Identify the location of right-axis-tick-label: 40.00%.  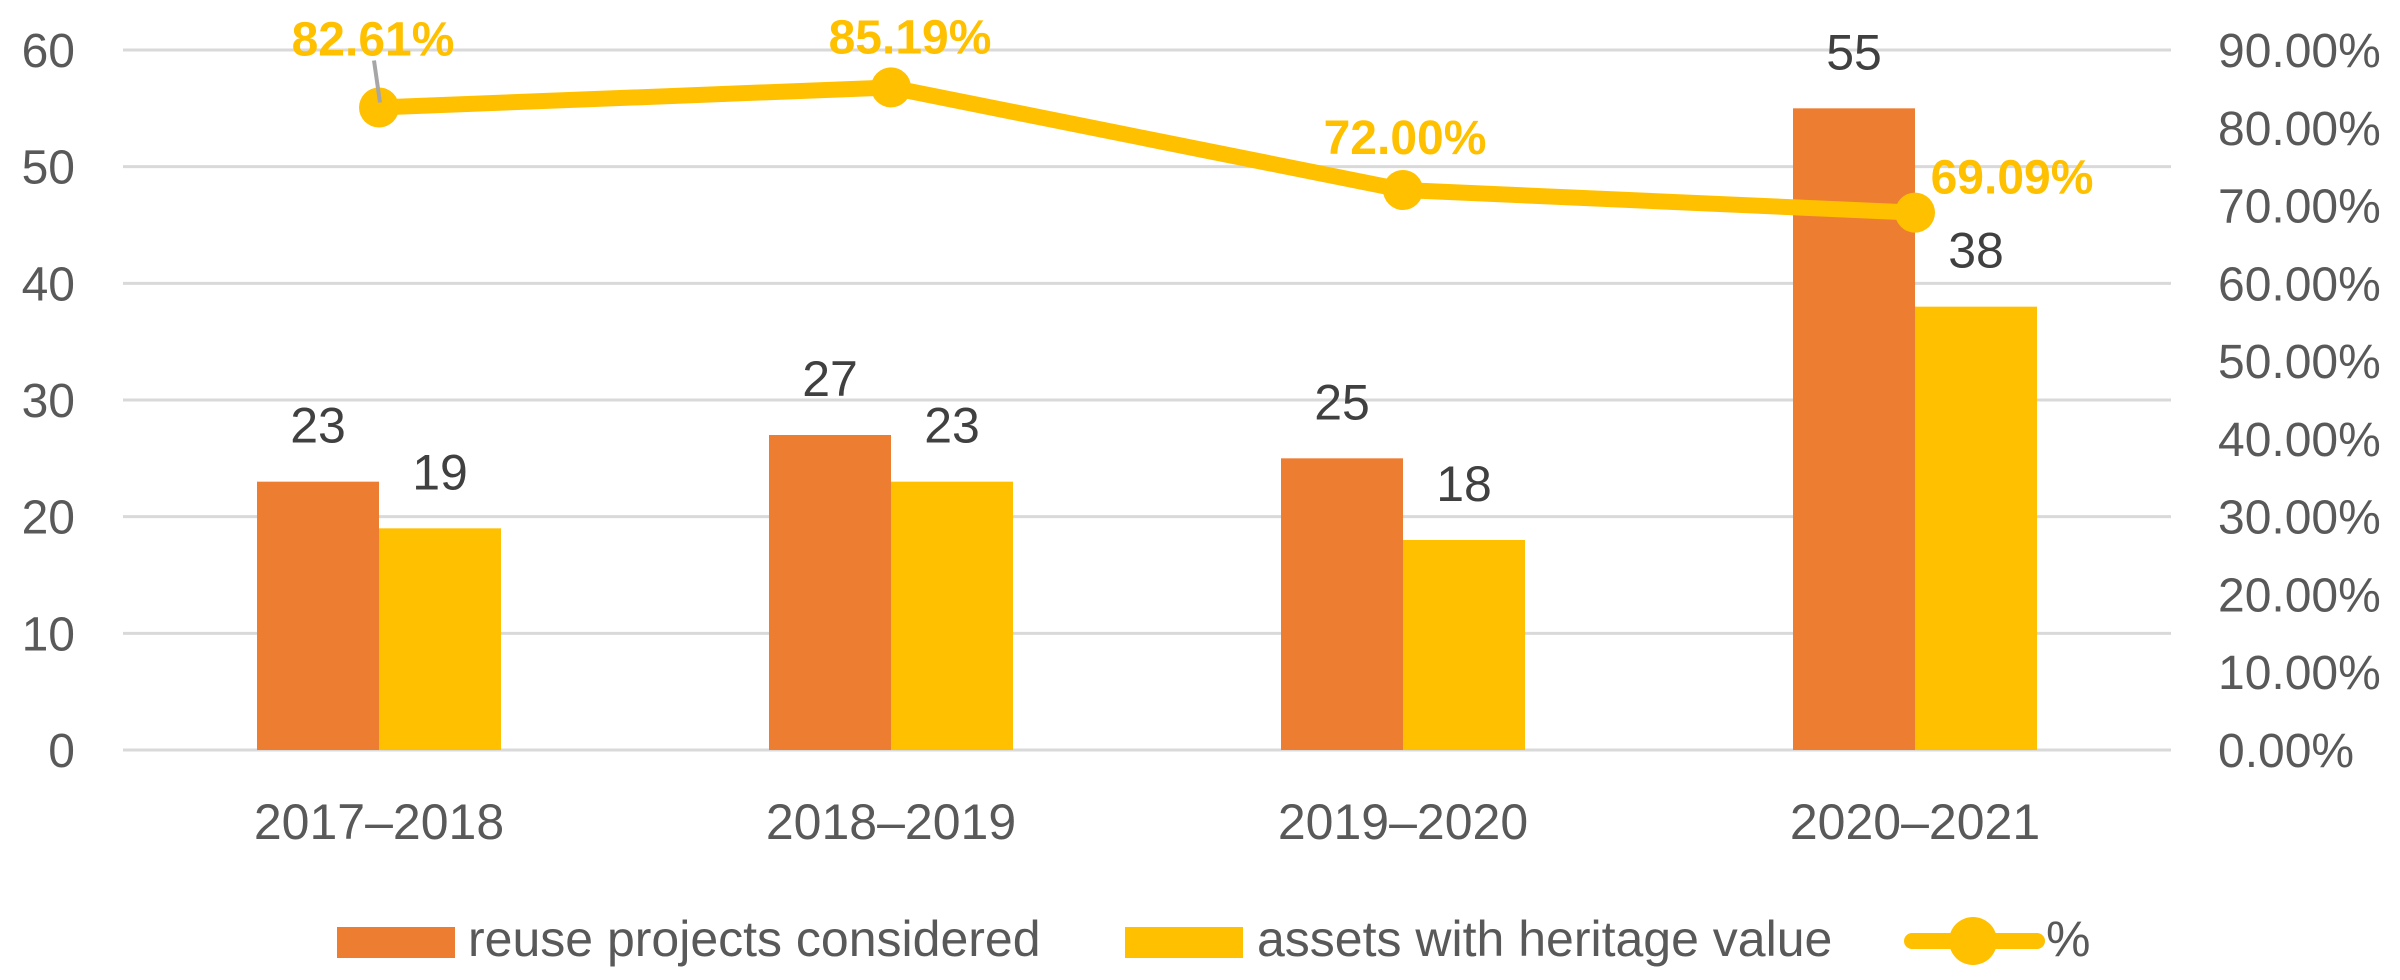
(2299, 440).